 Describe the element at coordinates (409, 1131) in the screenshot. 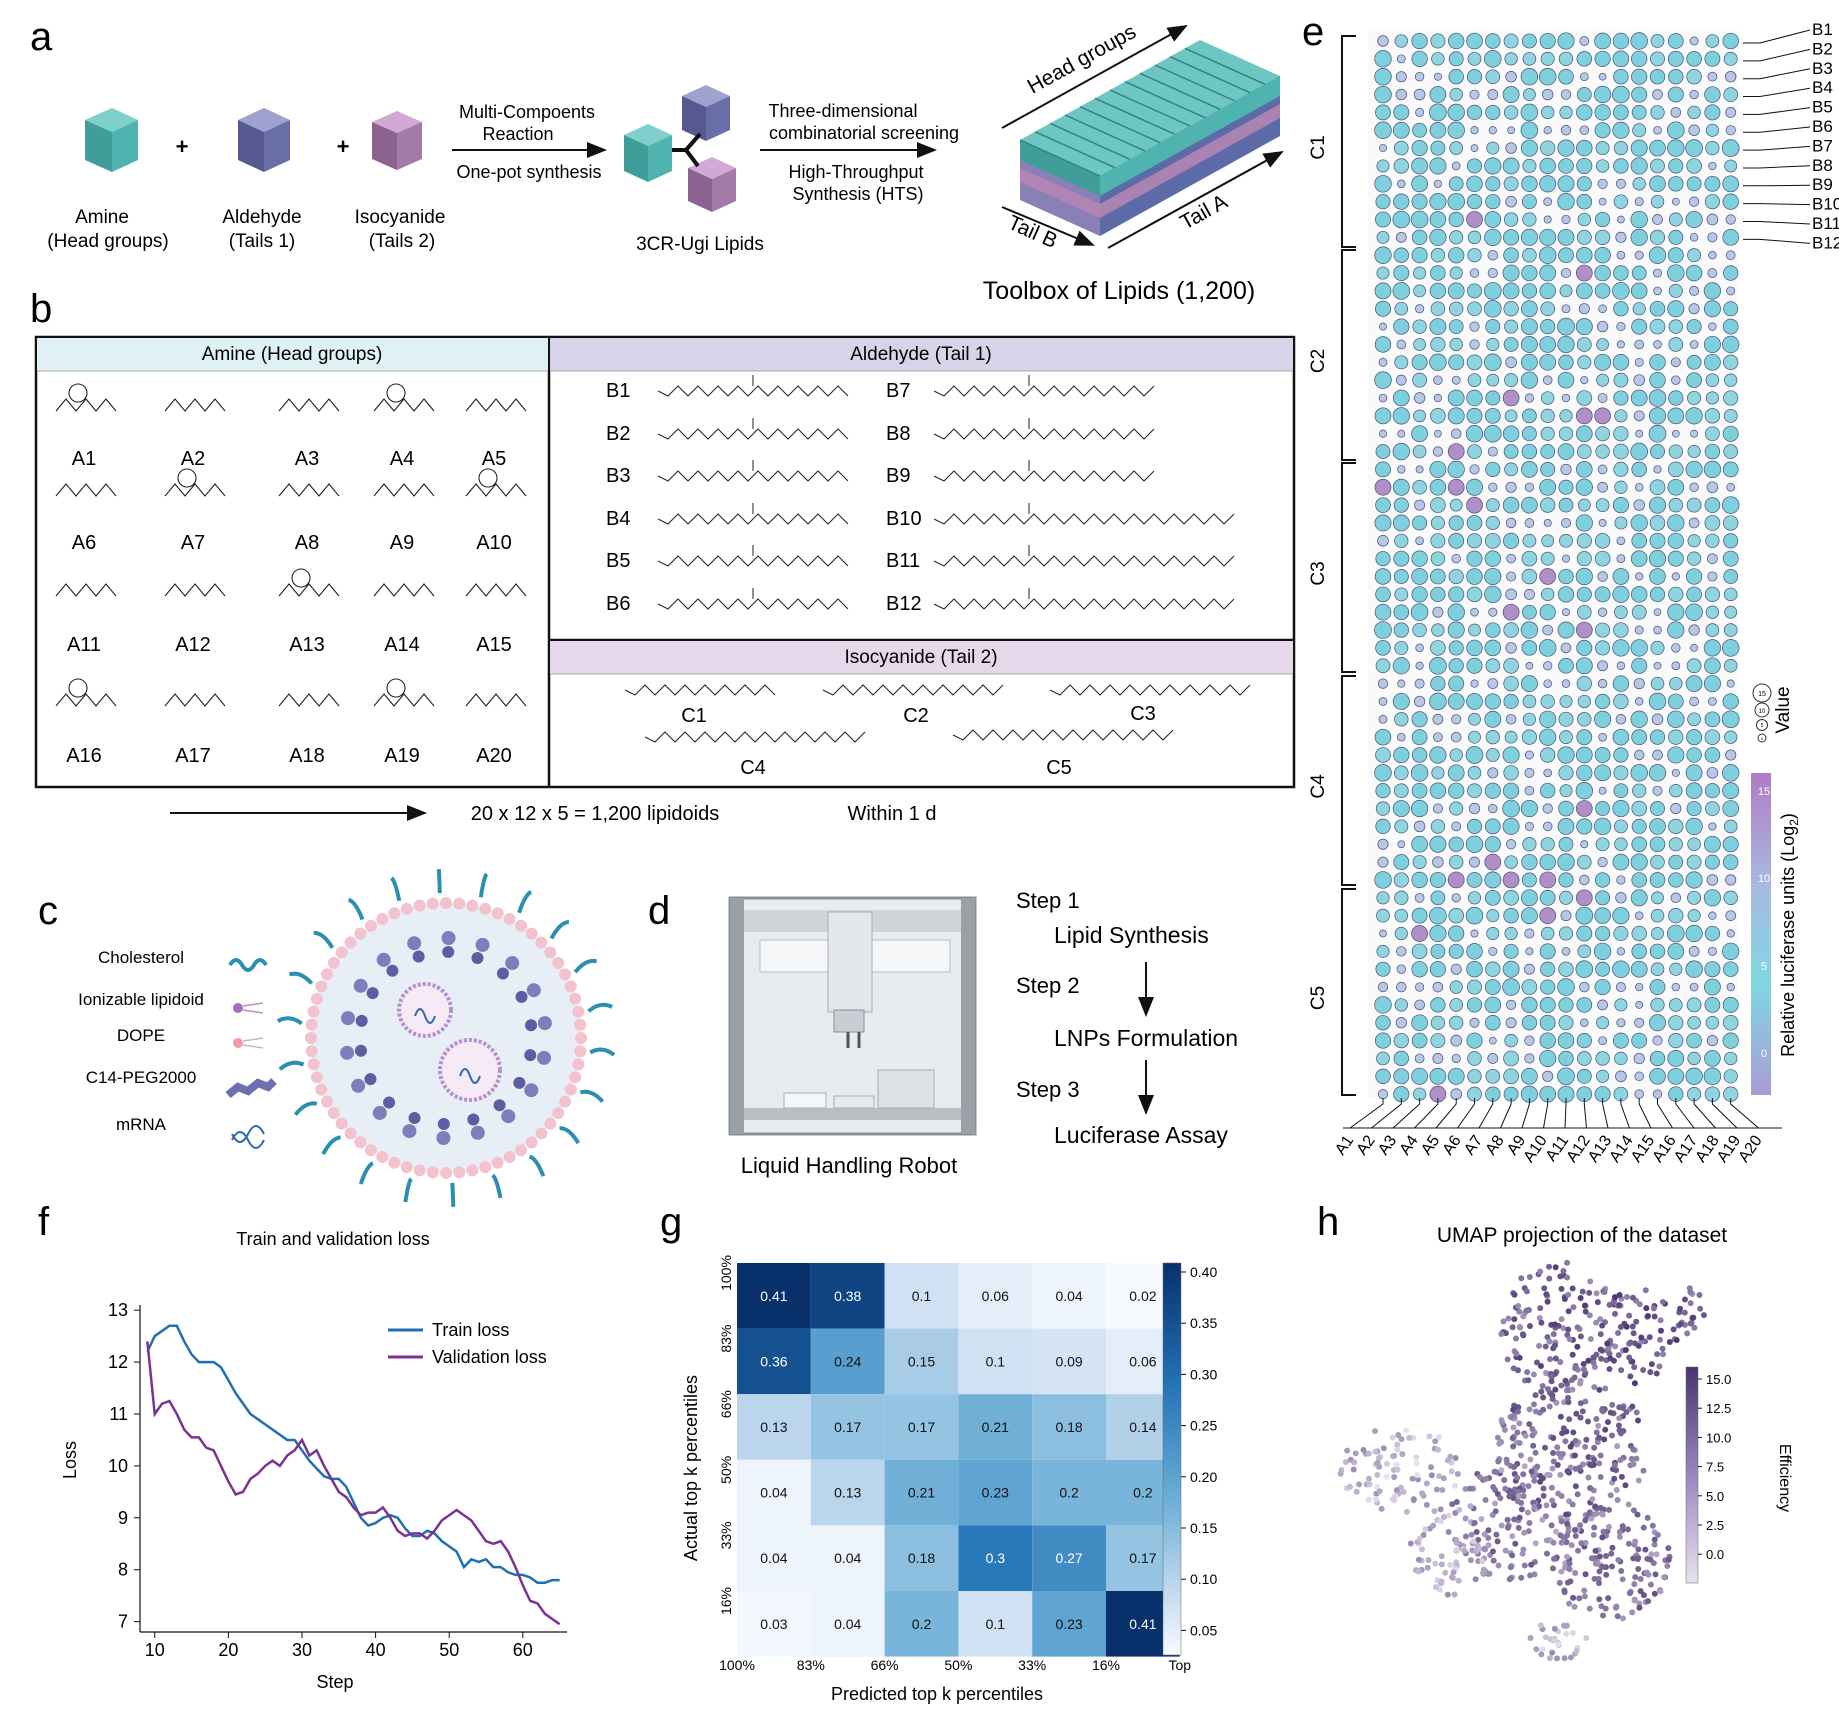

I see `peg-lipid` at that location.